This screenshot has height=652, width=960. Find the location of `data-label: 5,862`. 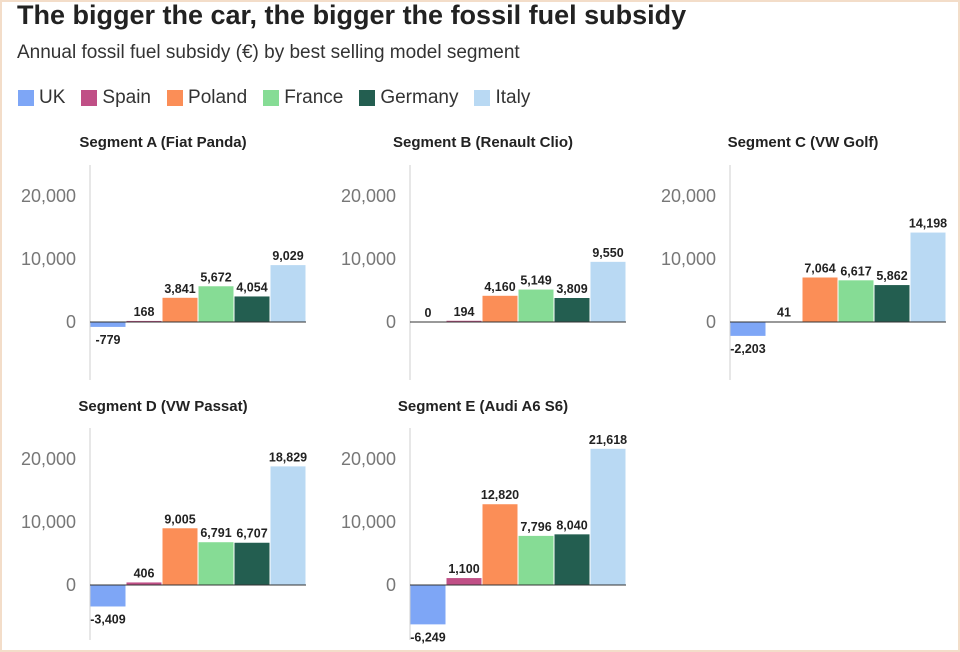

data-label: 5,862 is located at coordinates (891, 276).